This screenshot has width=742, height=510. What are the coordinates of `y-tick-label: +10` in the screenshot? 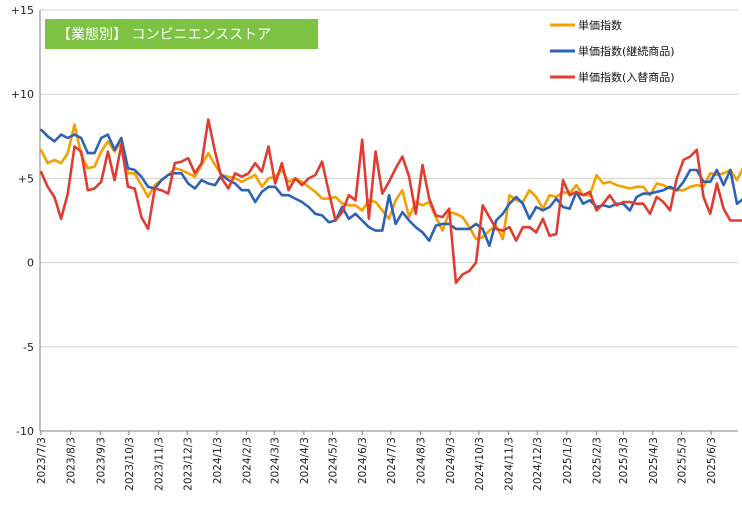 It's located at (22, 94).